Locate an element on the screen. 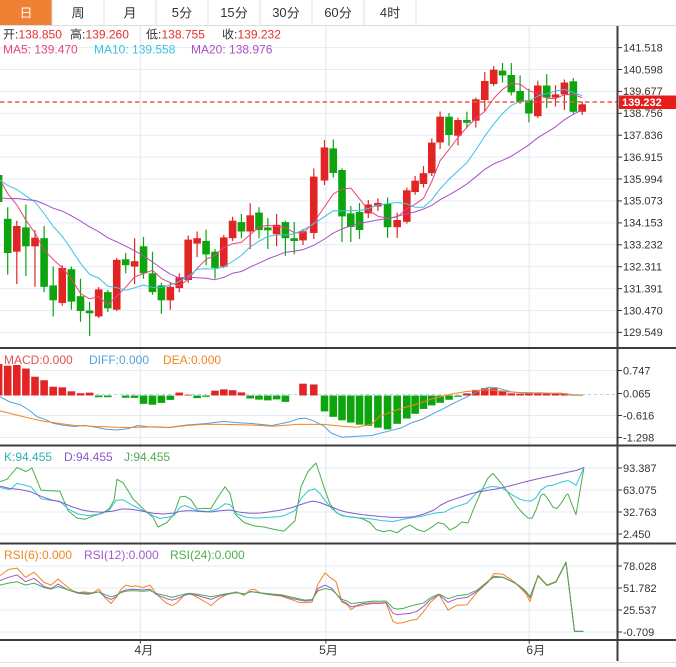 The width and height of the screenshot is (676, 667). svg-text: MACD:0.000 is located at coordinates (38, 360).